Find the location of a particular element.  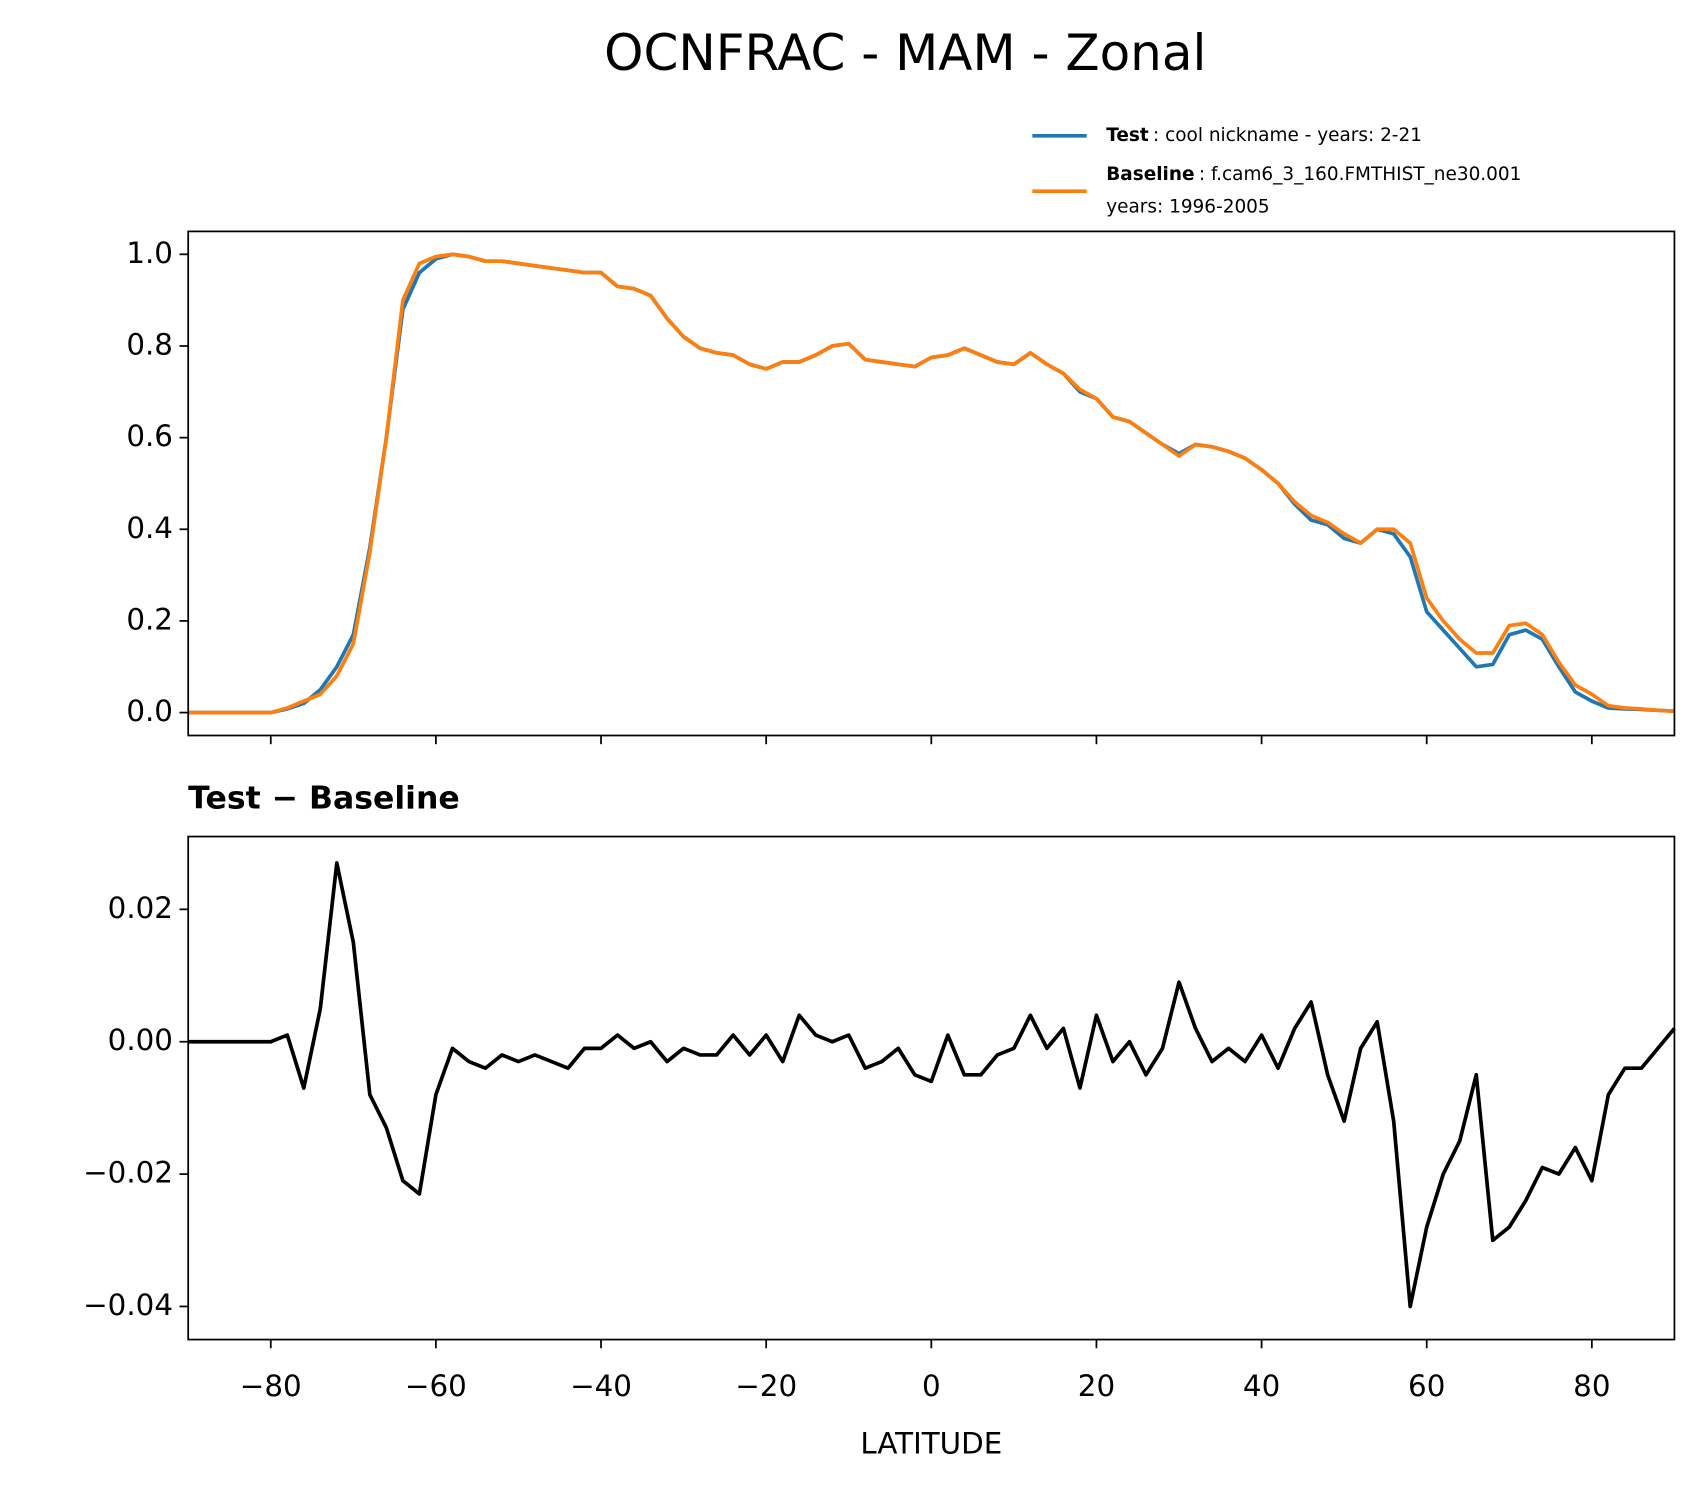

y-tick-label: 1.0 is located at coordinates (149, 253).